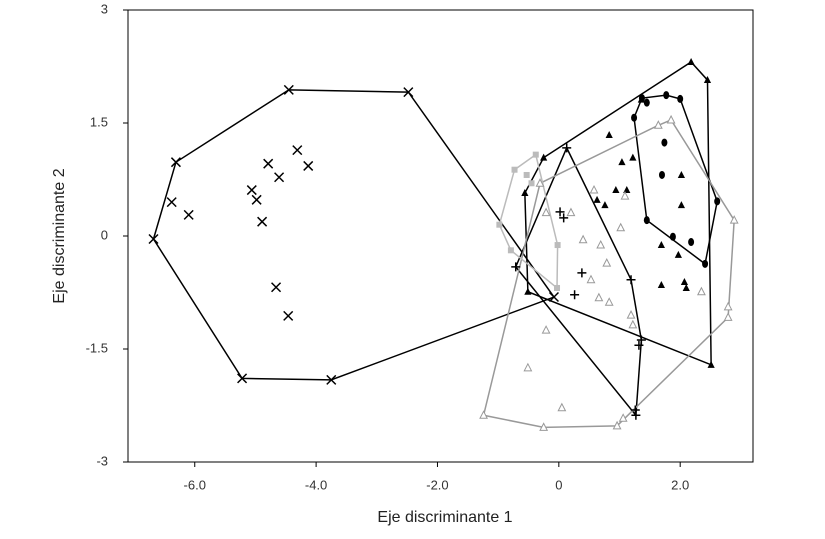 The image size is (825, 539). I want to click on y-tick-label: 0, so click(104, 234).